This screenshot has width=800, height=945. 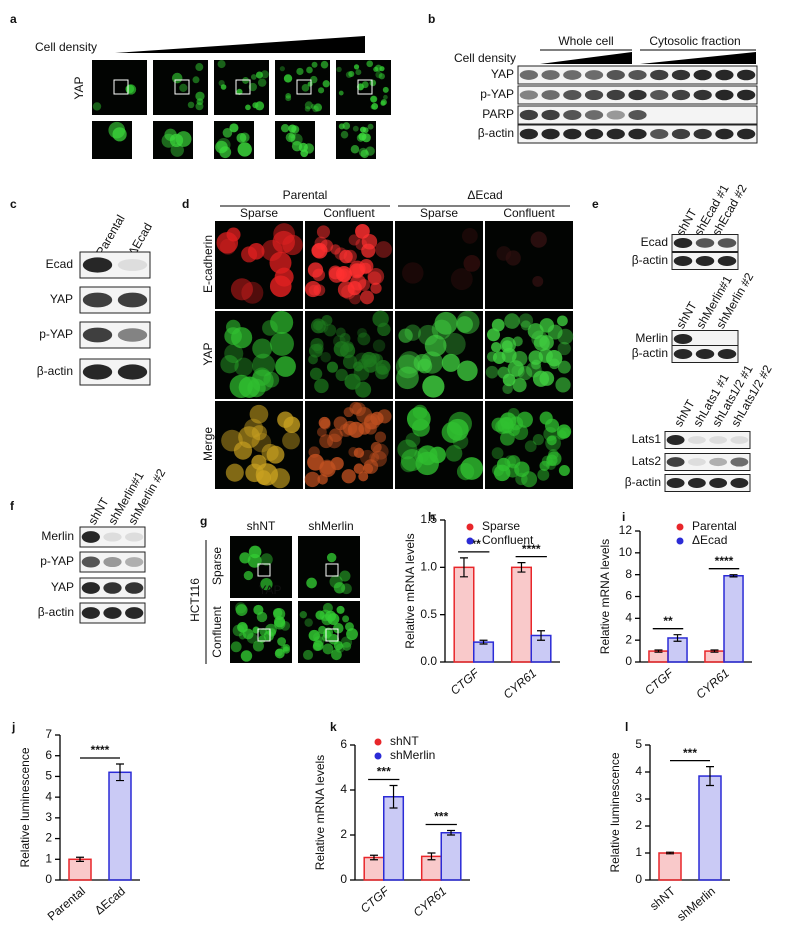 I want to click on stain-label: YAP, so click(x=269, y=590).